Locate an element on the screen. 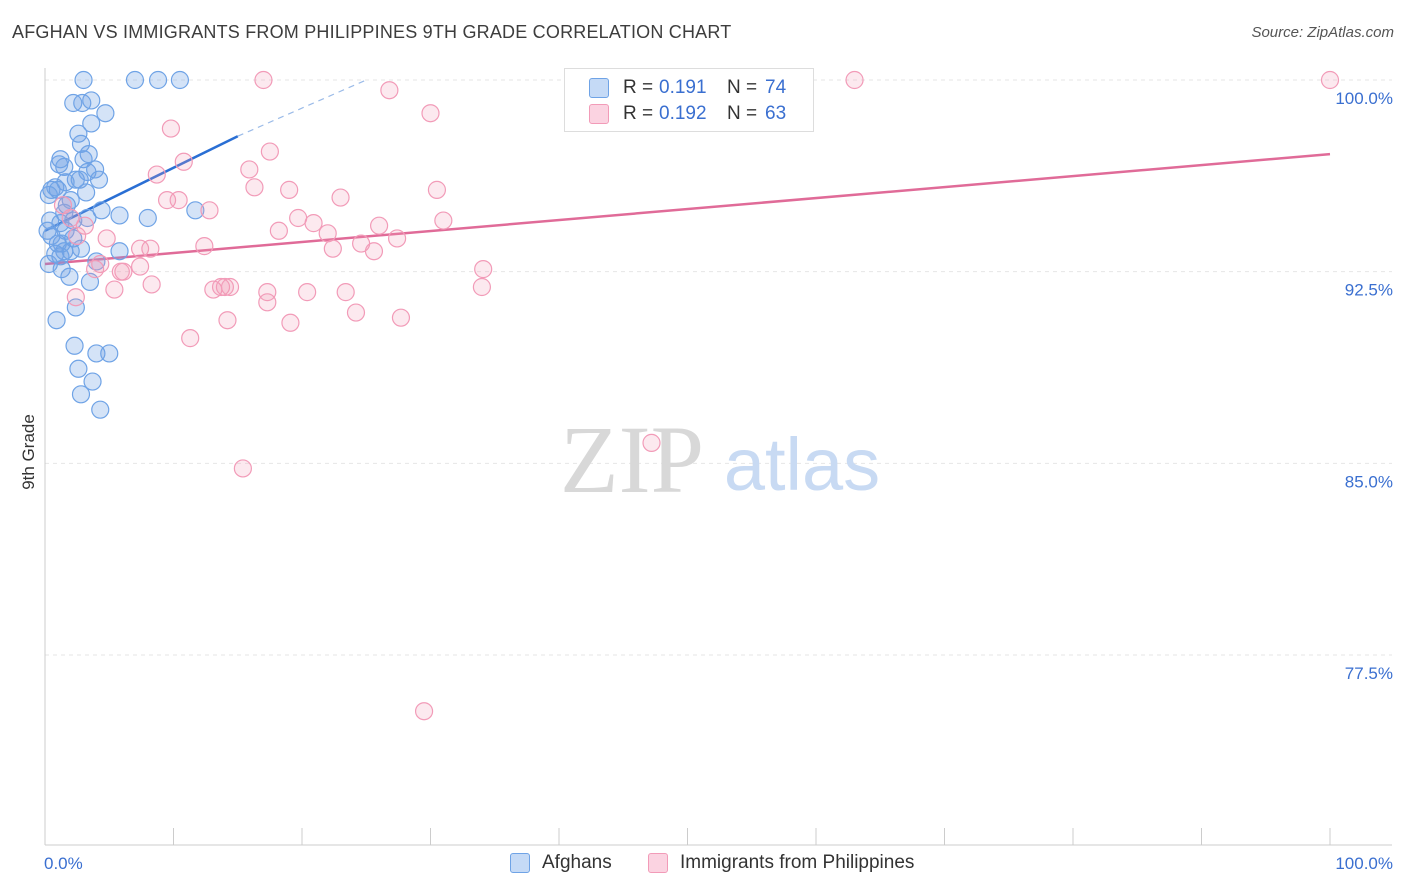 This screenshot has width=1406, height=892. r-value: 0.191 is located at coordinates (683, 87).